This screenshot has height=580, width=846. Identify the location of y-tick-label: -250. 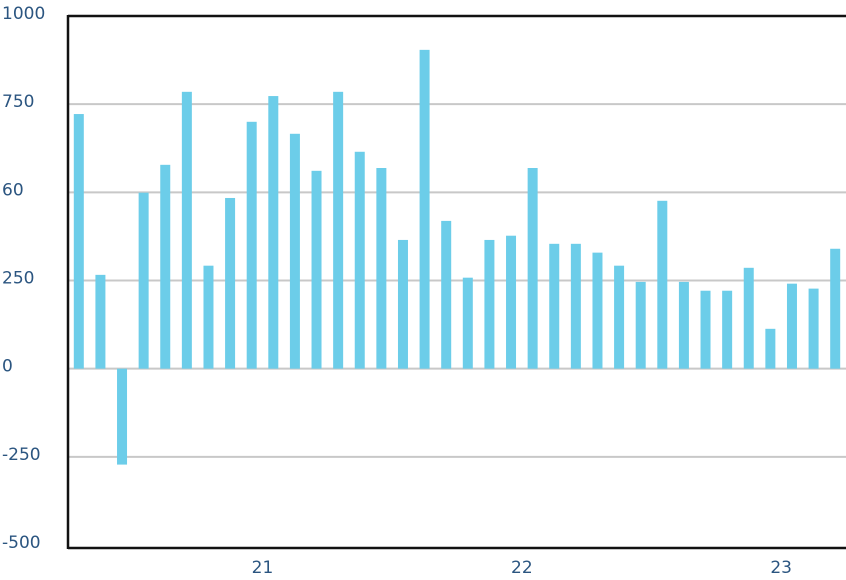
(21, 455).